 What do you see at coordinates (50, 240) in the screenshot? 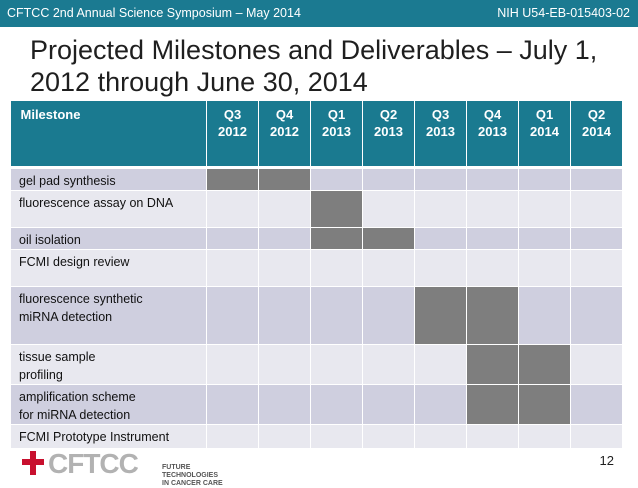
I see `milestone-label-line: oil isolation` at bounding box center [50, 240].